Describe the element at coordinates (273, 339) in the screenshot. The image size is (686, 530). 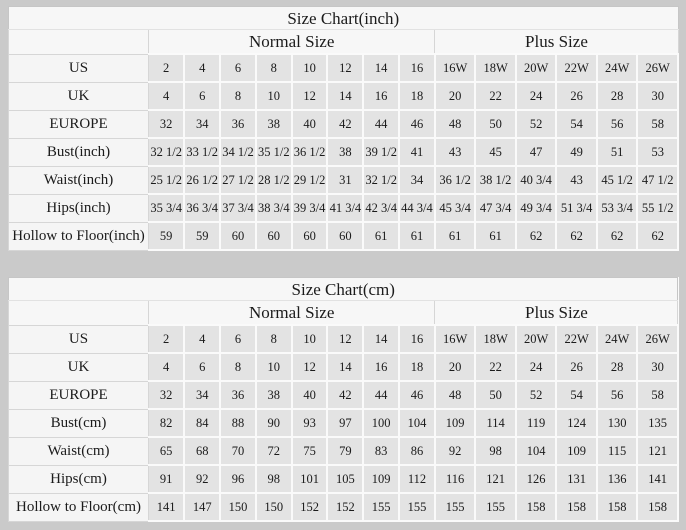
I see `size-value-cell: 8` at that location.